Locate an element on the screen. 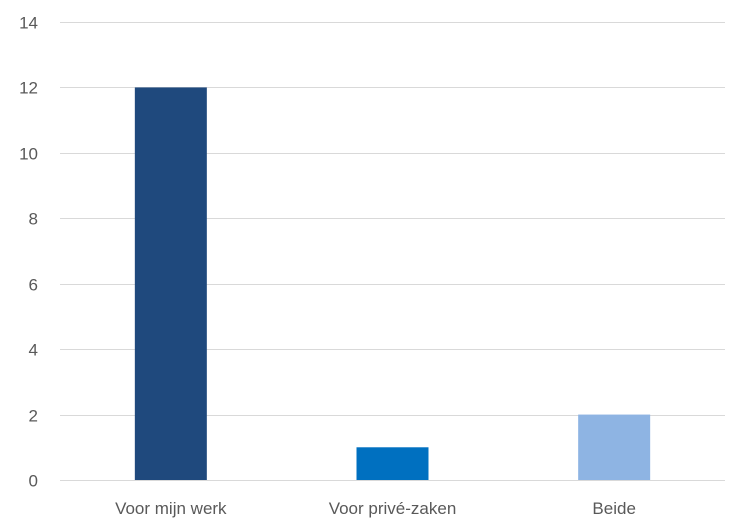 The width and height of the screenshot is (744, 522). y-tick-label: 14 is located at coordinates (28, 23).